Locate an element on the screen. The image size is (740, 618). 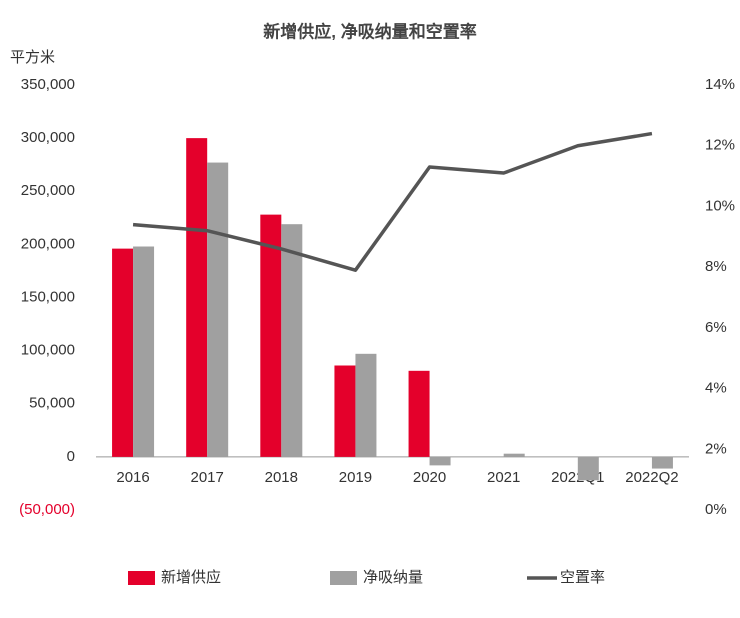
x-tick-label: 2019 is located at coordinates (355, 477).